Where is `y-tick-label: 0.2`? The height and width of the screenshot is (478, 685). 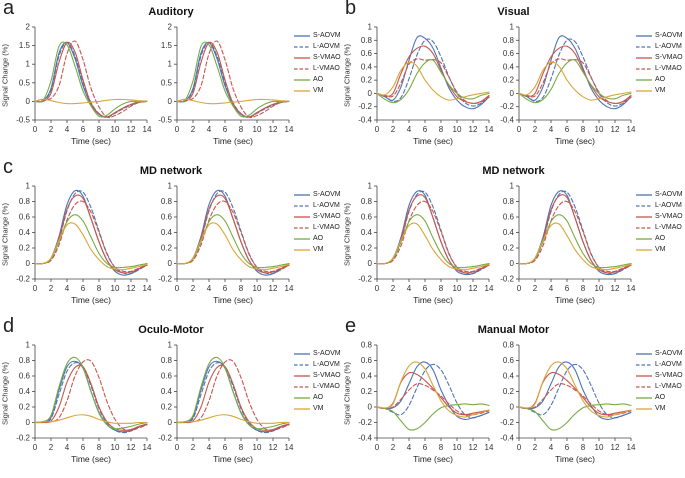
y-tick-label: 0.2 is located at coordinates (25, 248).